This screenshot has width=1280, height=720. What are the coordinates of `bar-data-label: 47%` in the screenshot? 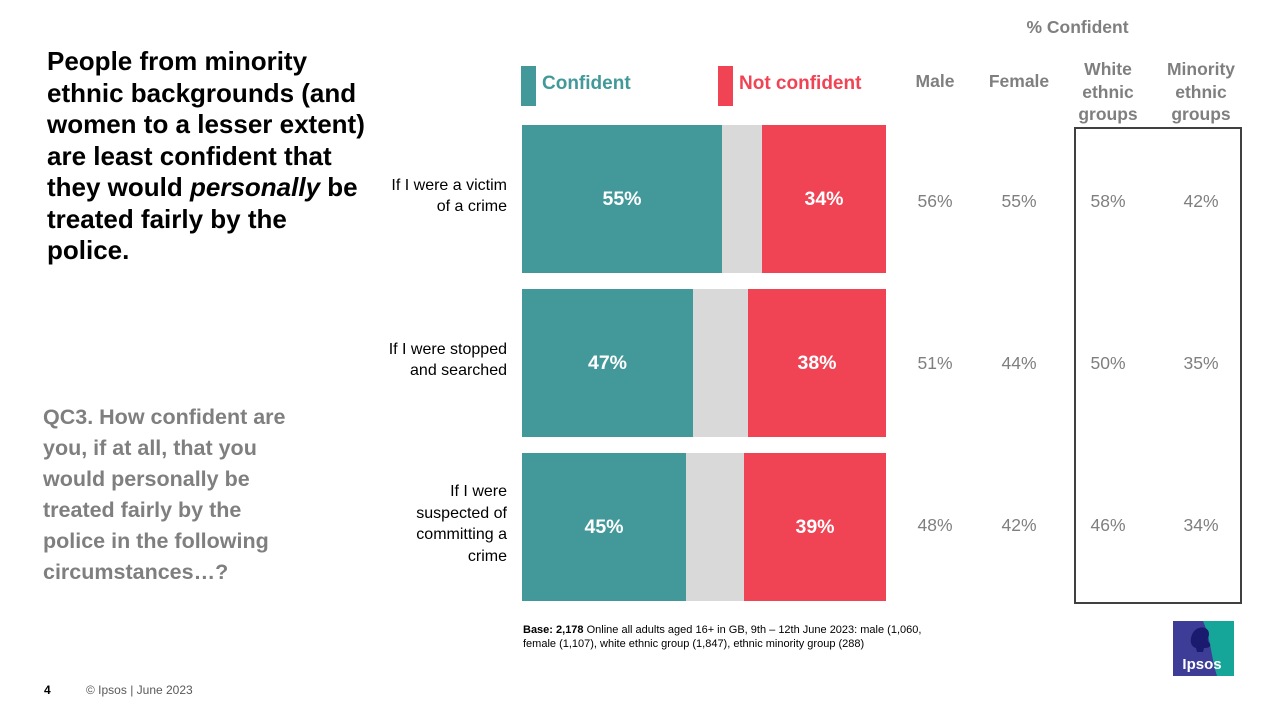 It's located at (607, 362).